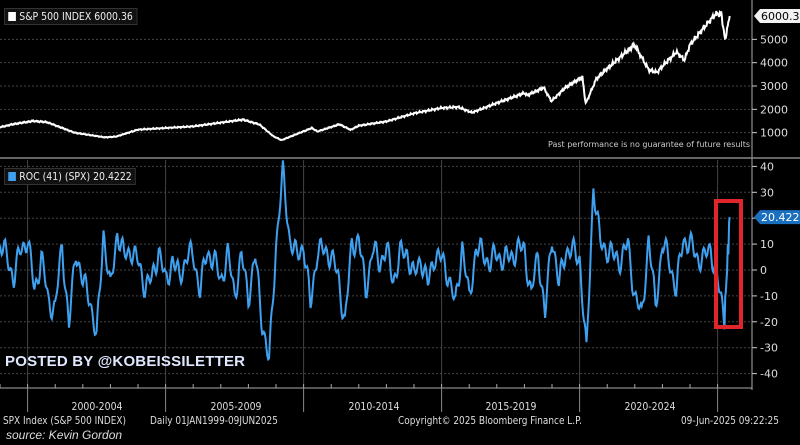 This screenshot has width=800, height=445. Describe the element at coordinates (769, 322) in the screenshot. I see `y-tick-label: -20` at that location.